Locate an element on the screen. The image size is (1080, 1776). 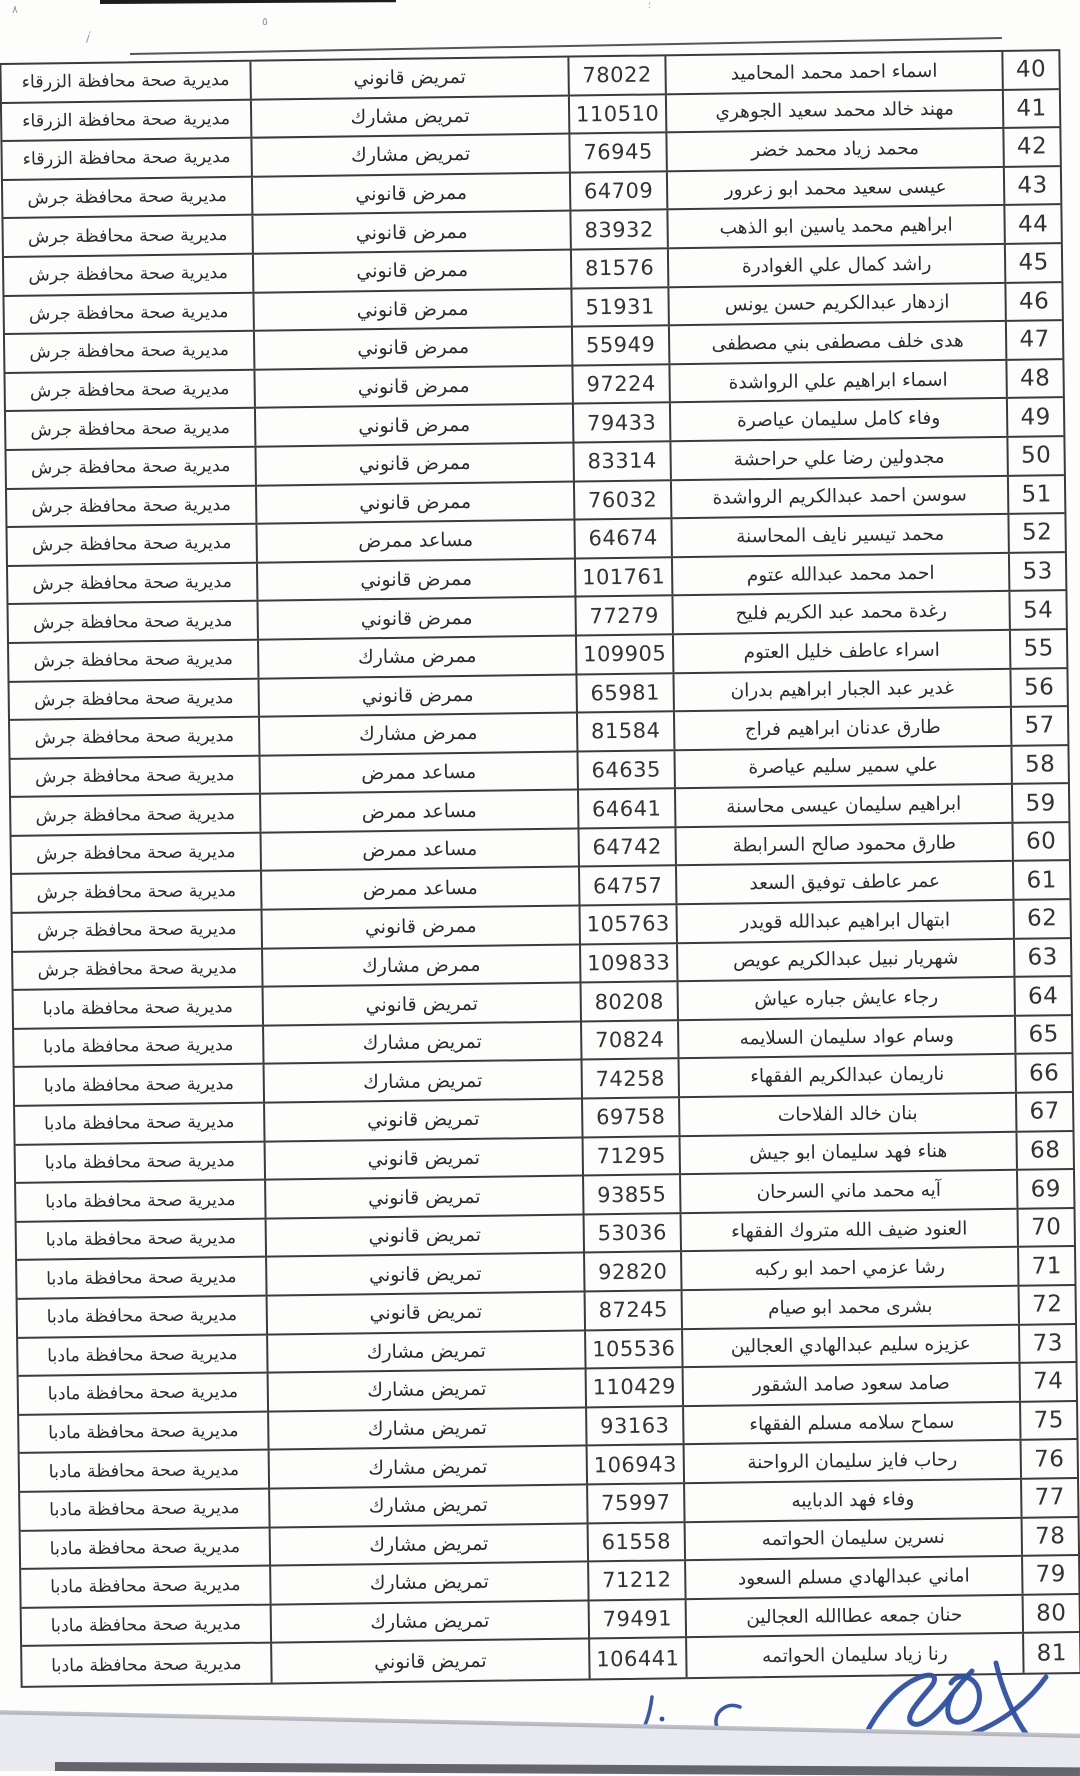
employee-id-cell: 83314 is located at coordinates (621, 461).